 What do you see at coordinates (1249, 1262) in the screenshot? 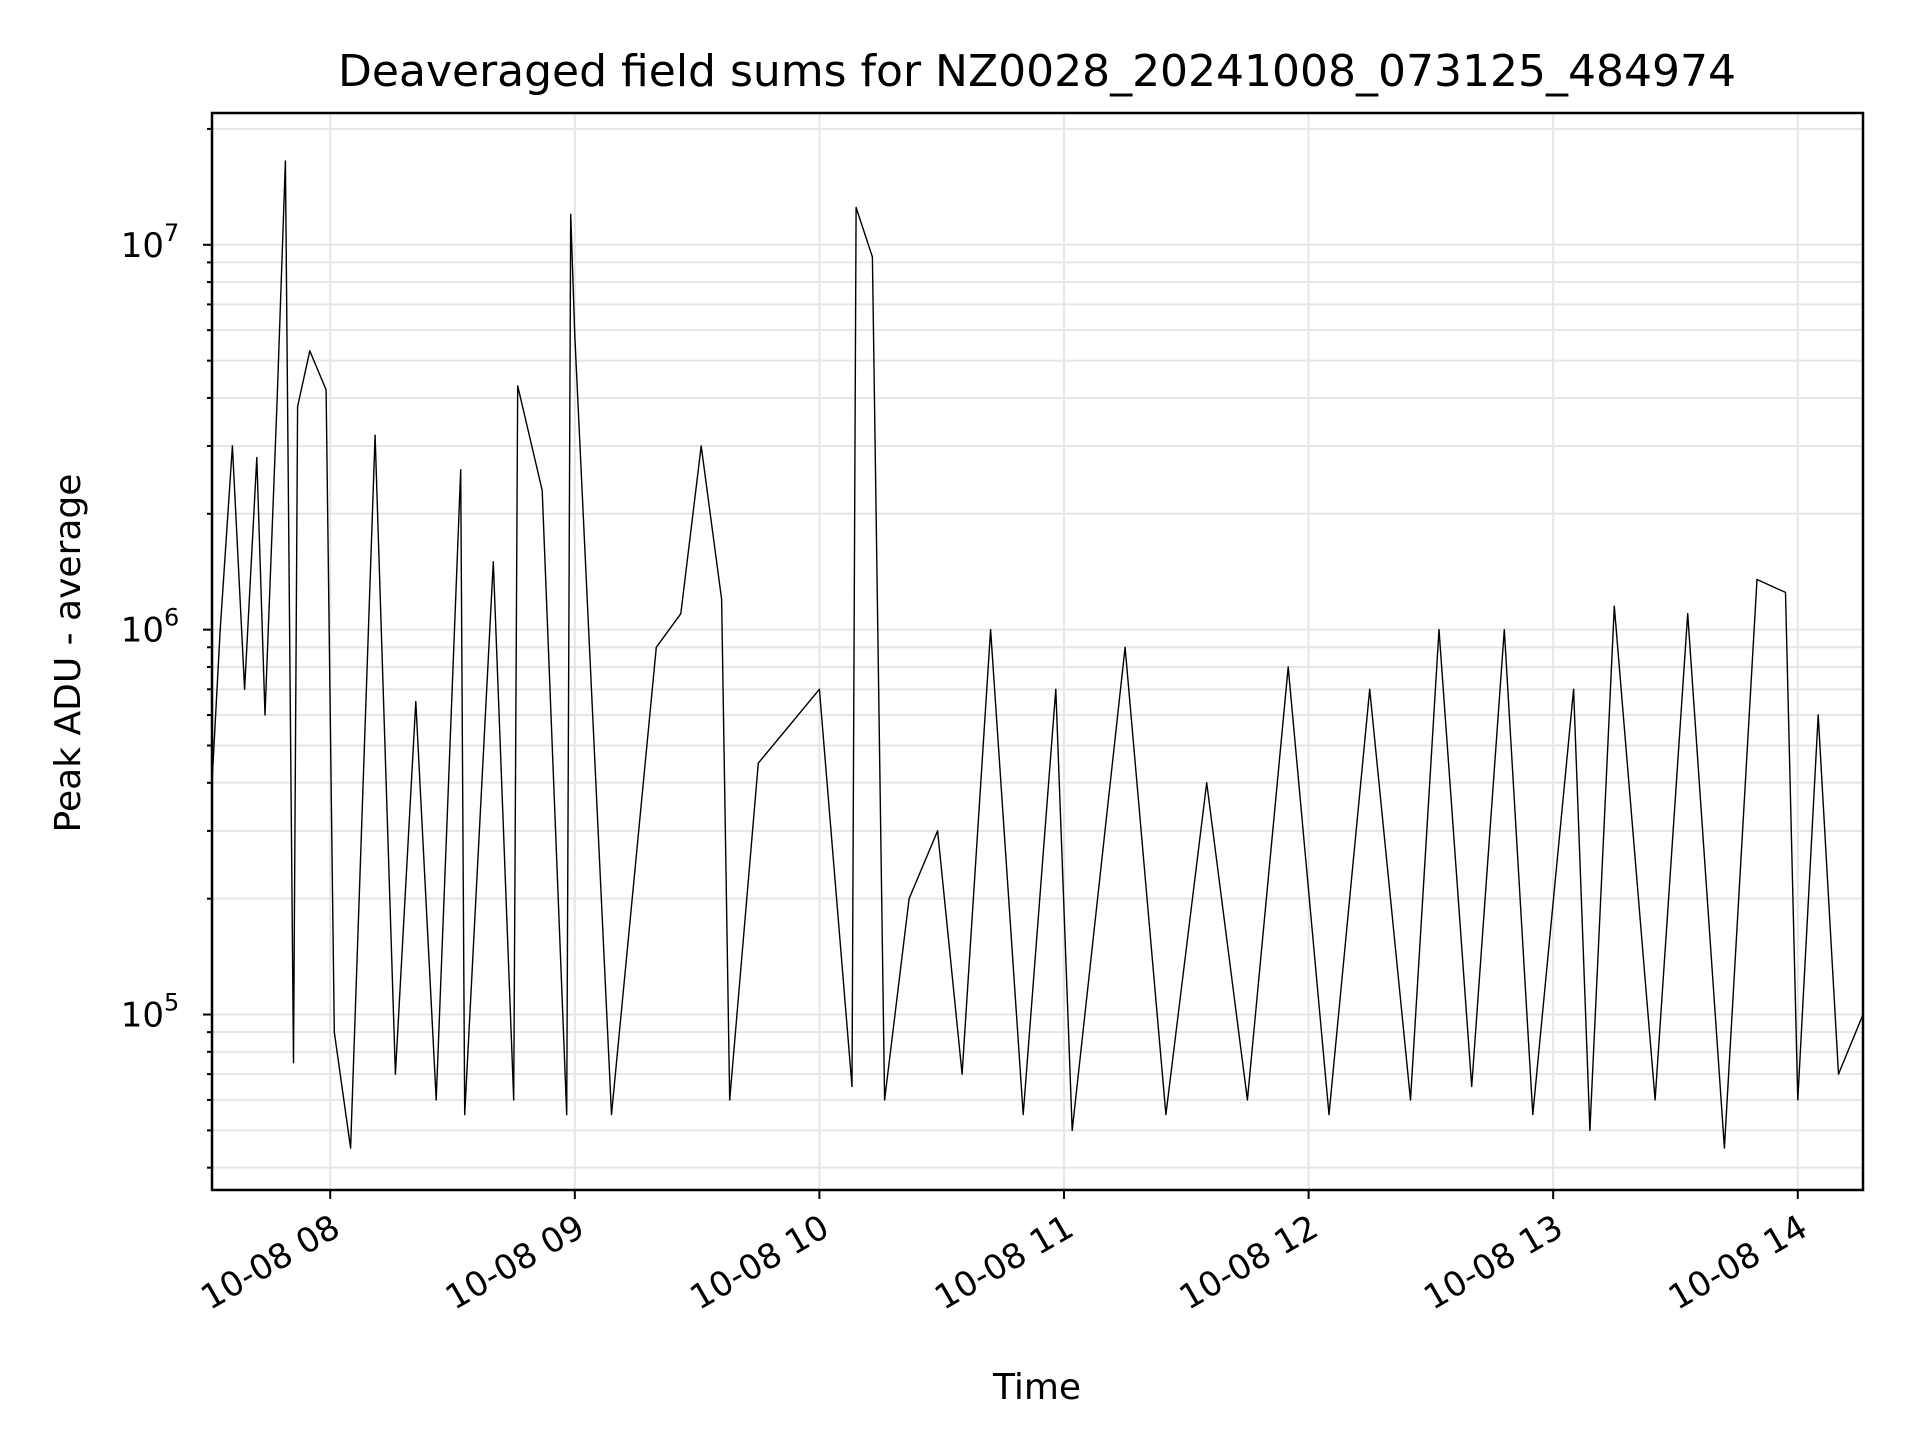
I see `x-tick-label: 10-08 12` at bounding box center [1249, 1262].